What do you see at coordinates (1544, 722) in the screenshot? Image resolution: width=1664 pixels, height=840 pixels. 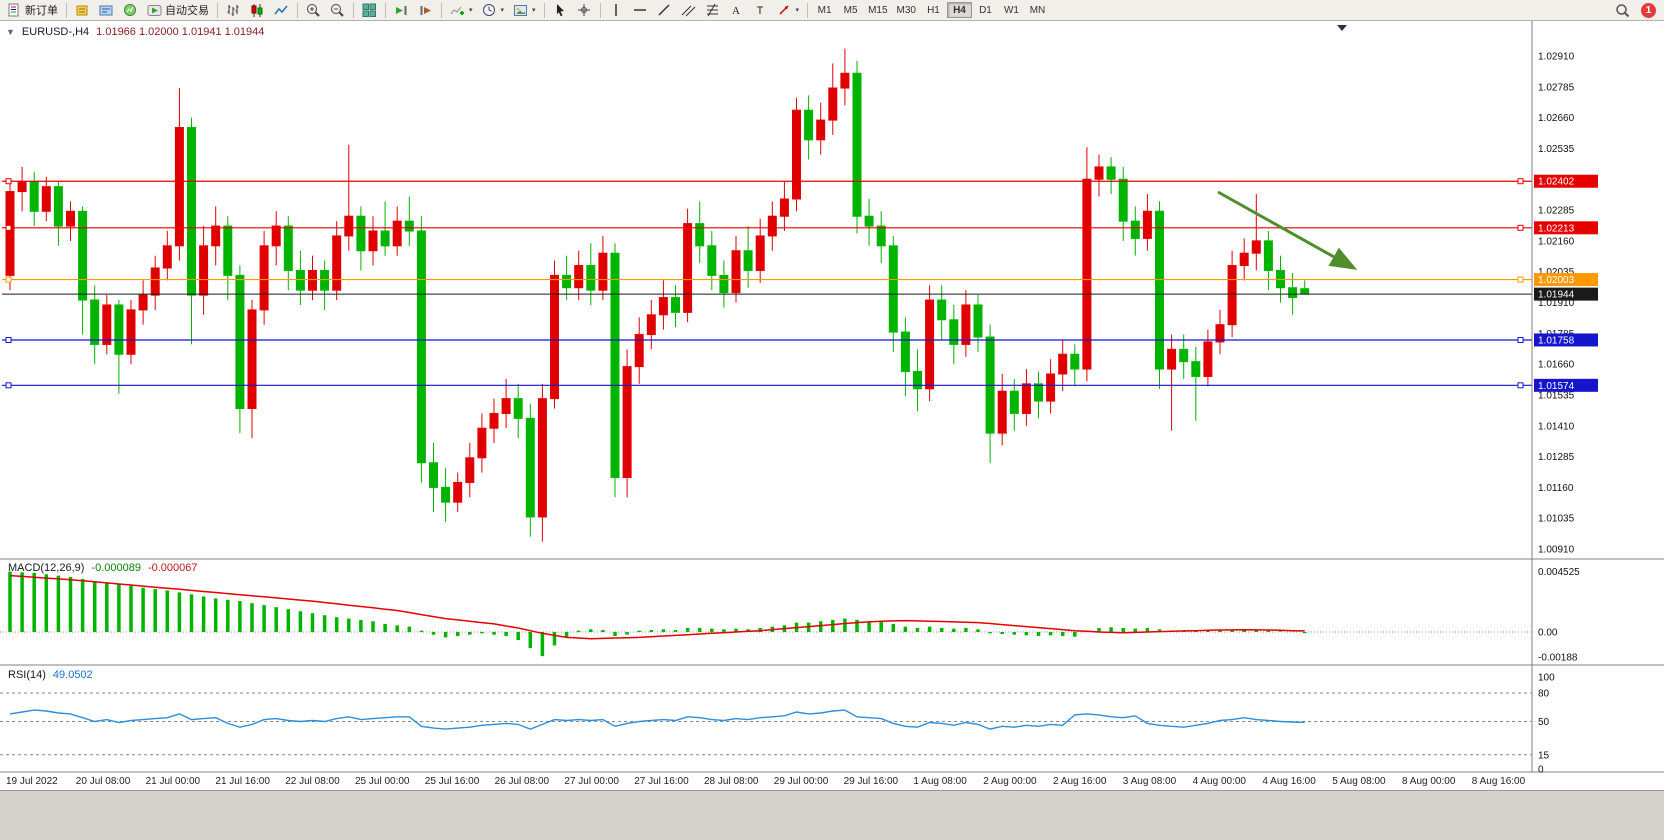 I see `rsi-axis-tick: 50` at bounding box center [1544, 722].